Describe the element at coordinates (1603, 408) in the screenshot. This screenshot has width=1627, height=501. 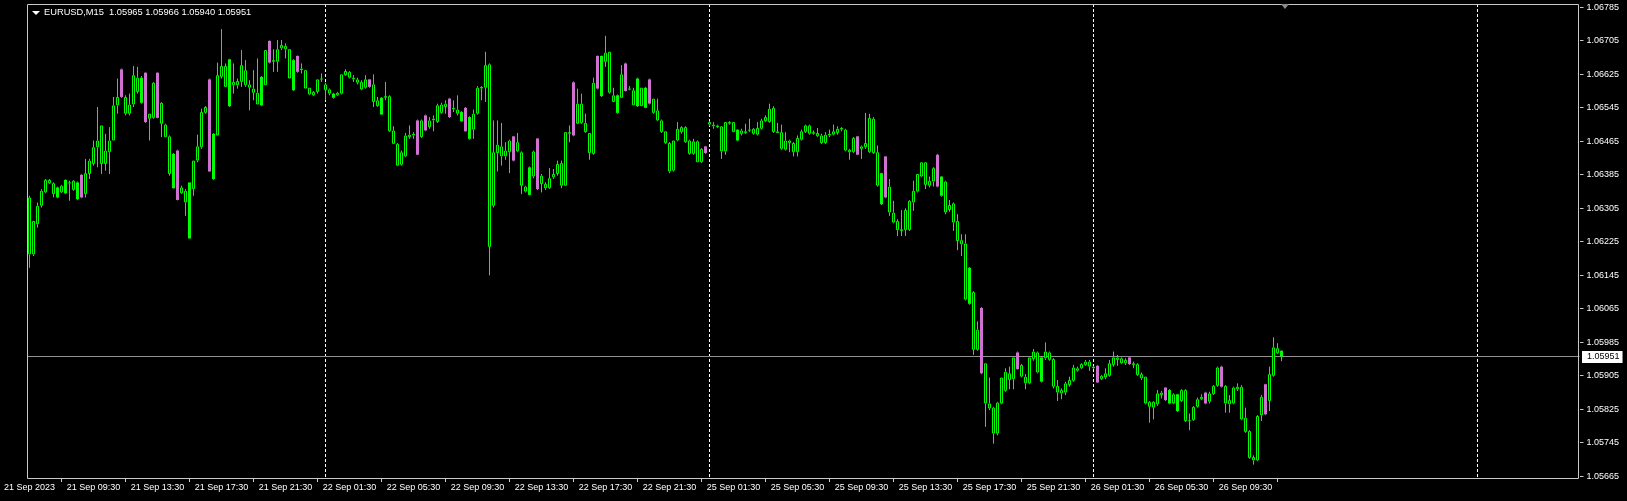
I see `y-tick-label: 1.05825` at that location.